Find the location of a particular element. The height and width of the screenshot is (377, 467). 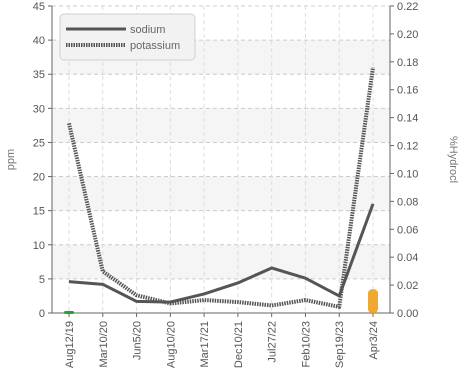

x-tick-label: Feb10/23 is located at coordinates (306, 344).